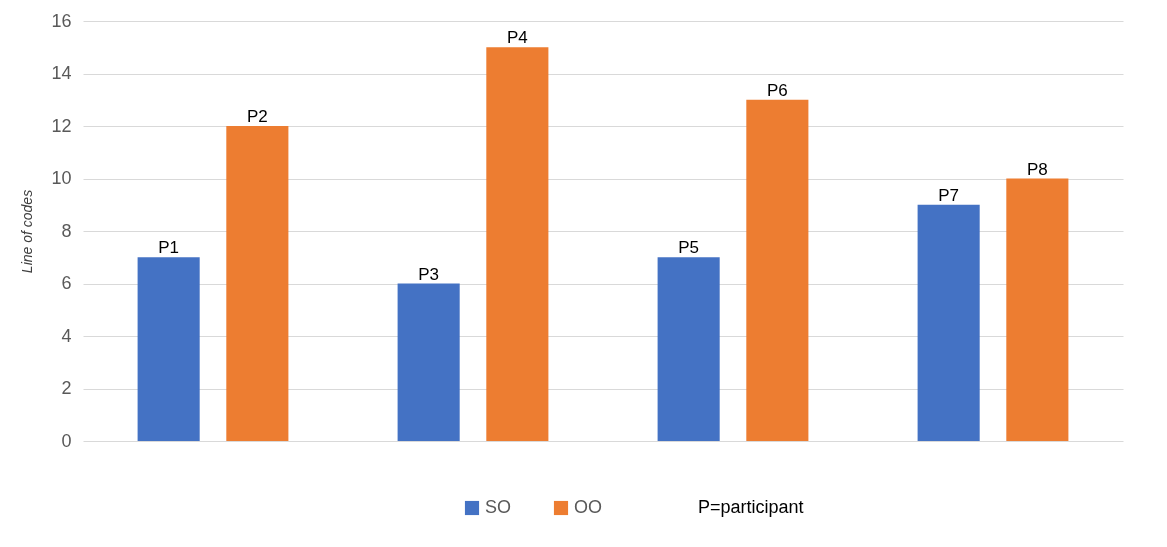 The width and height of the screenshot is (1167, 547). Describe the element at coordinates (61, 73) in the screenshot. I see `y-tick-label: 14` at that location.